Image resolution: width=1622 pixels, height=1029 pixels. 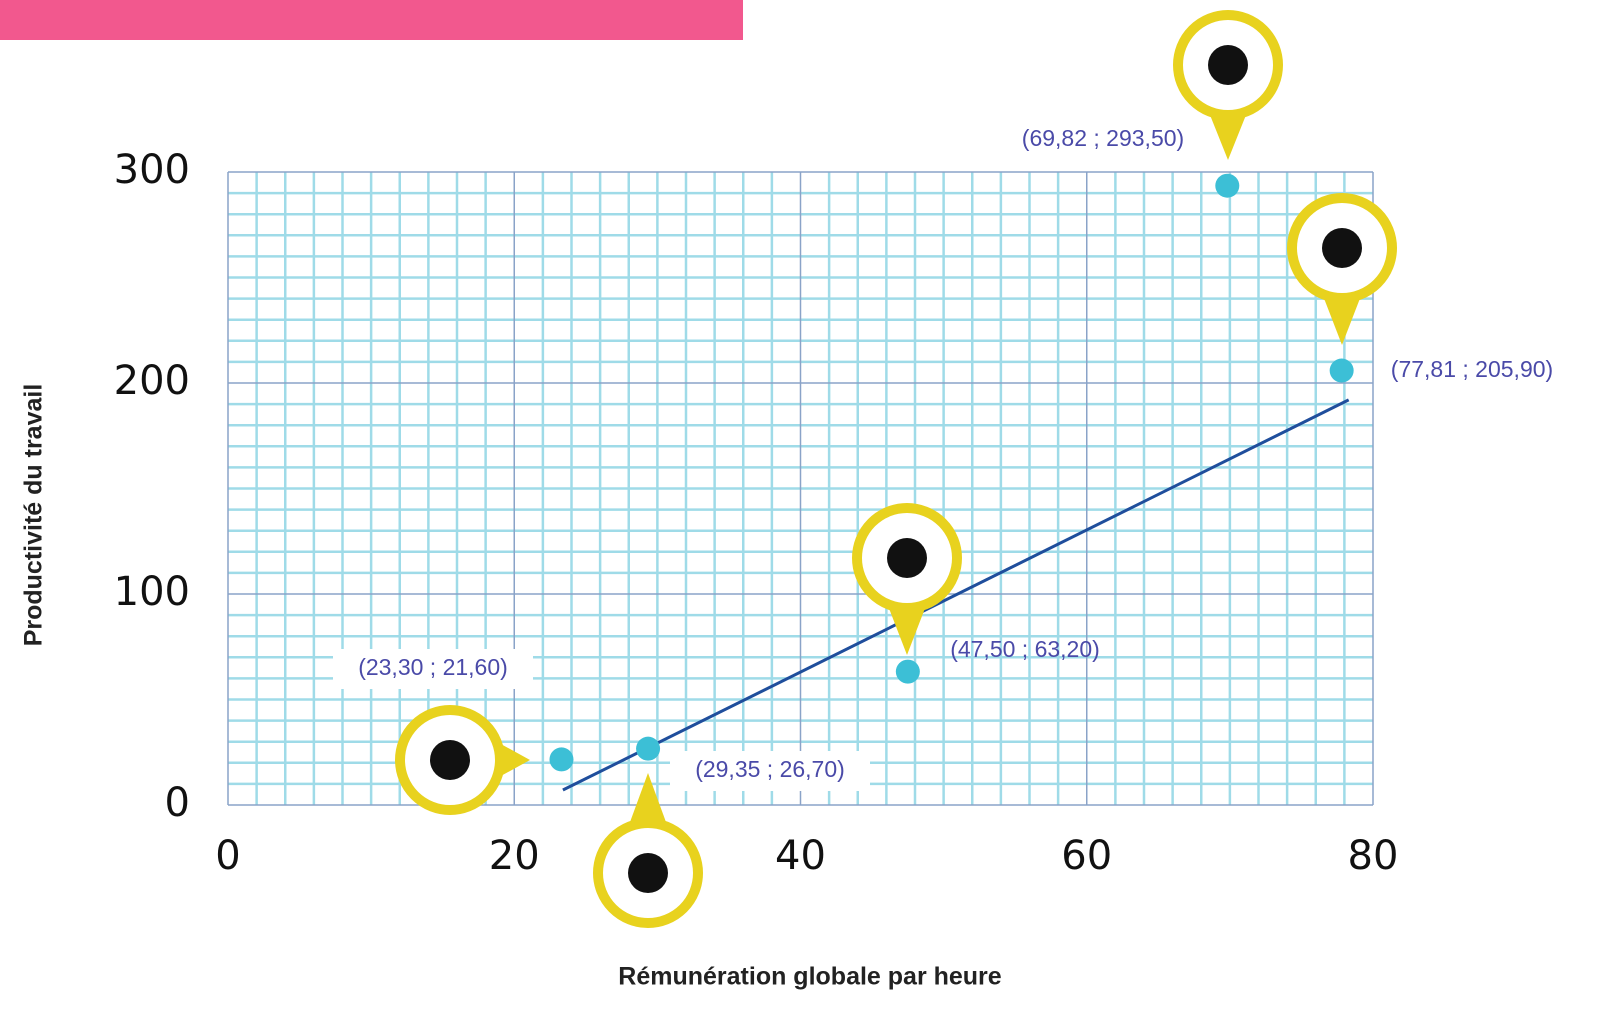 I want to click on x-tick-label: 0, so click(x=227, y=856).